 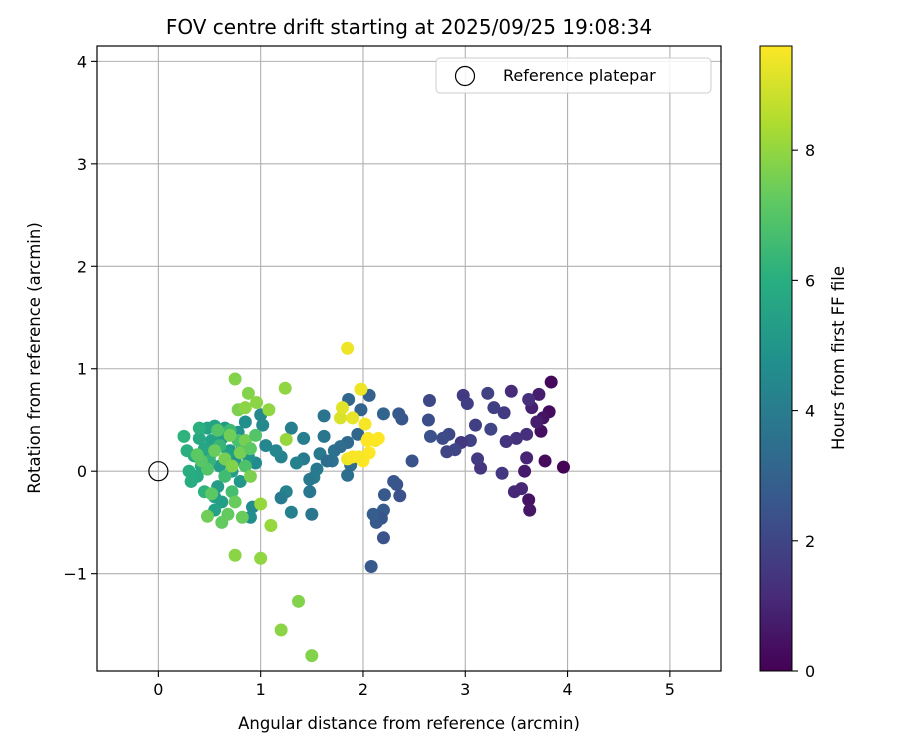 I want to click on x-tick-label: 3, so click(x=465, y=689).